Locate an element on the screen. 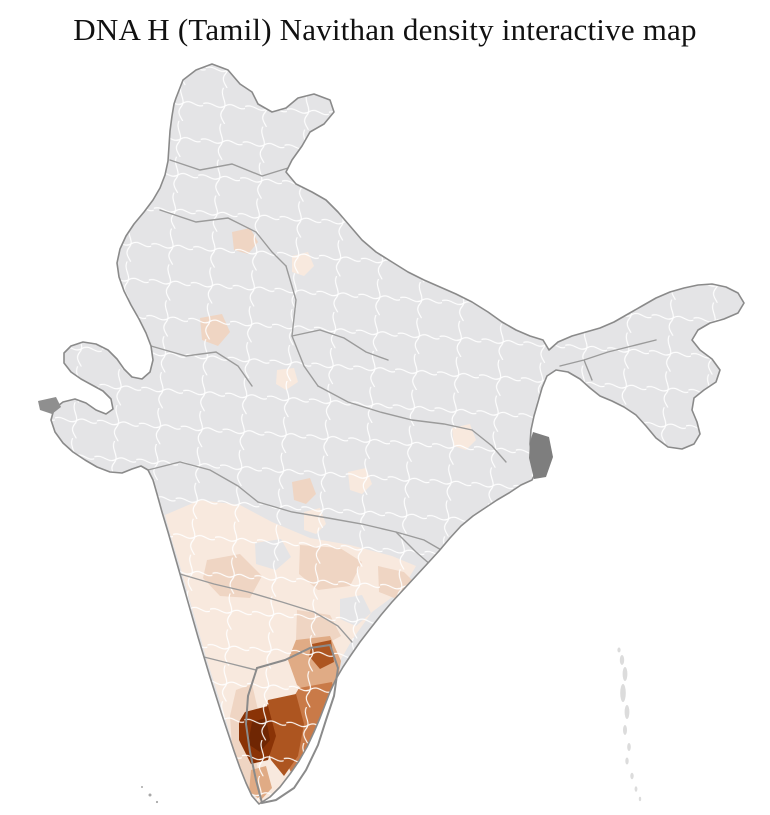 The image size is (770, 815). lakshadweep-islands is located at coordinates (150, 795).